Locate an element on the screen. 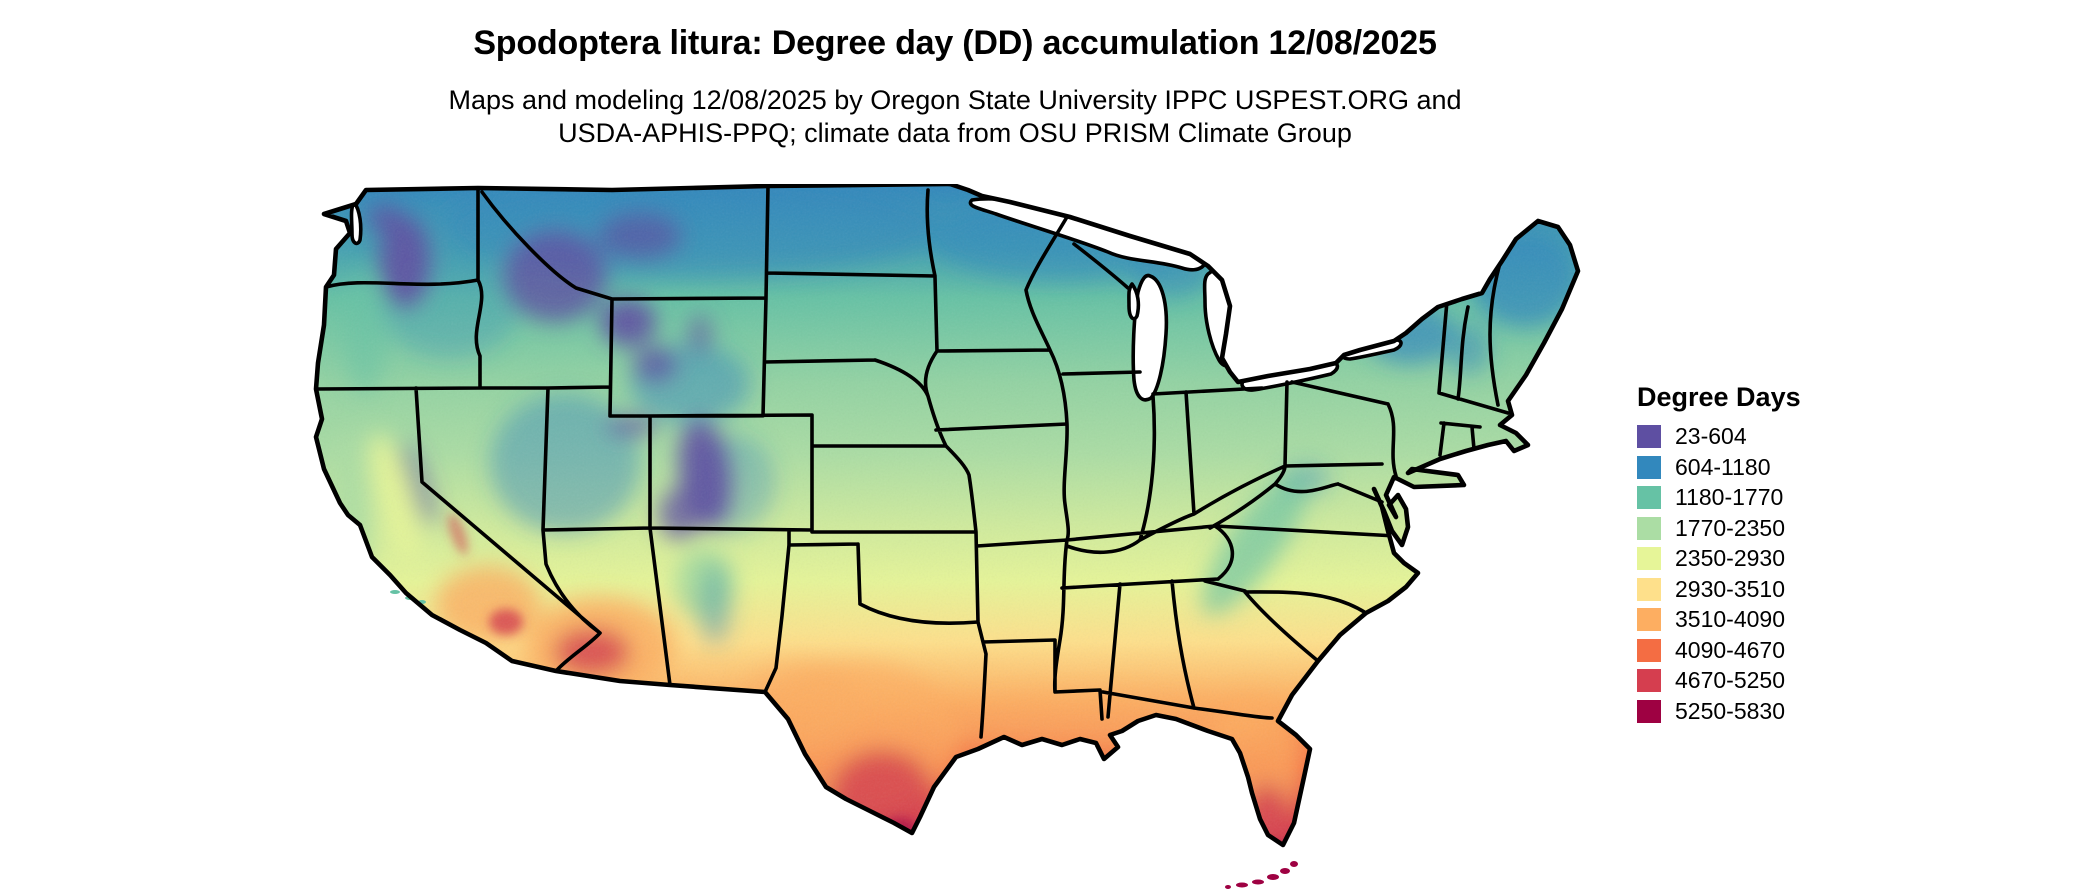 The height and width of the screenshot is (892, 2100). legend-item: 2350-2930 is located at coordinates (1719, 558).